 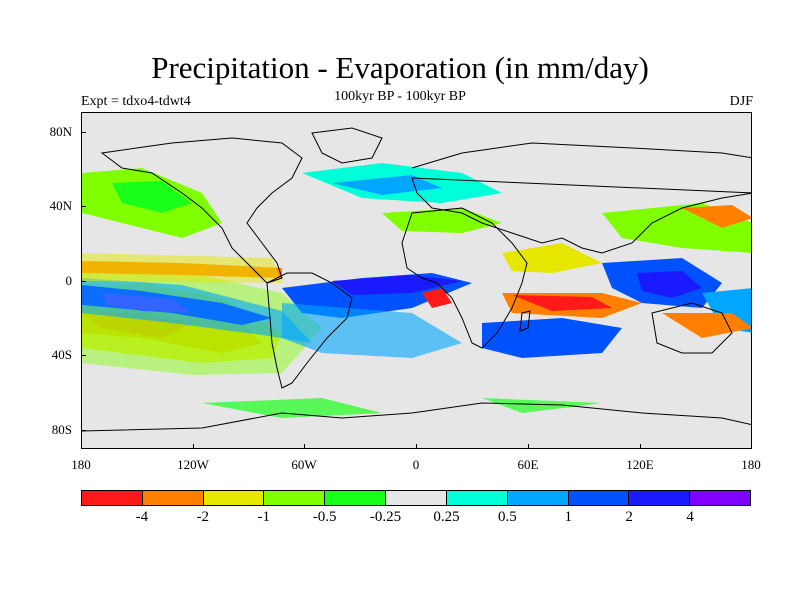 I want to click on map-title: Precipitation - Evaporation (in mm/day), so click(x=400, y=67).